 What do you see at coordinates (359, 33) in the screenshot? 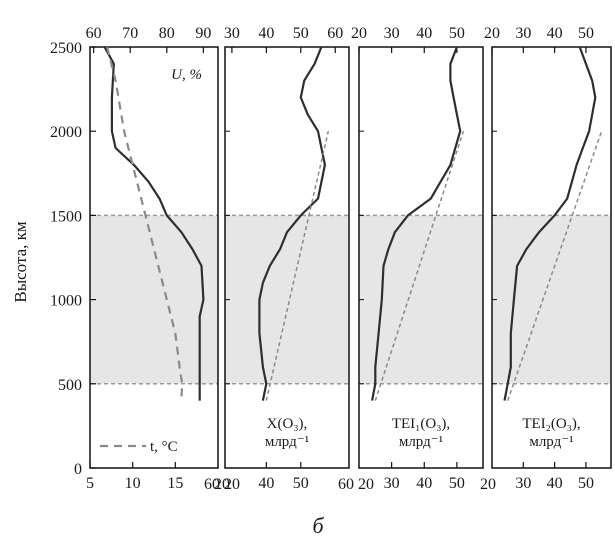
I see `top-tick-label-panel-3-20: 20` at bounding box center [359, 33].